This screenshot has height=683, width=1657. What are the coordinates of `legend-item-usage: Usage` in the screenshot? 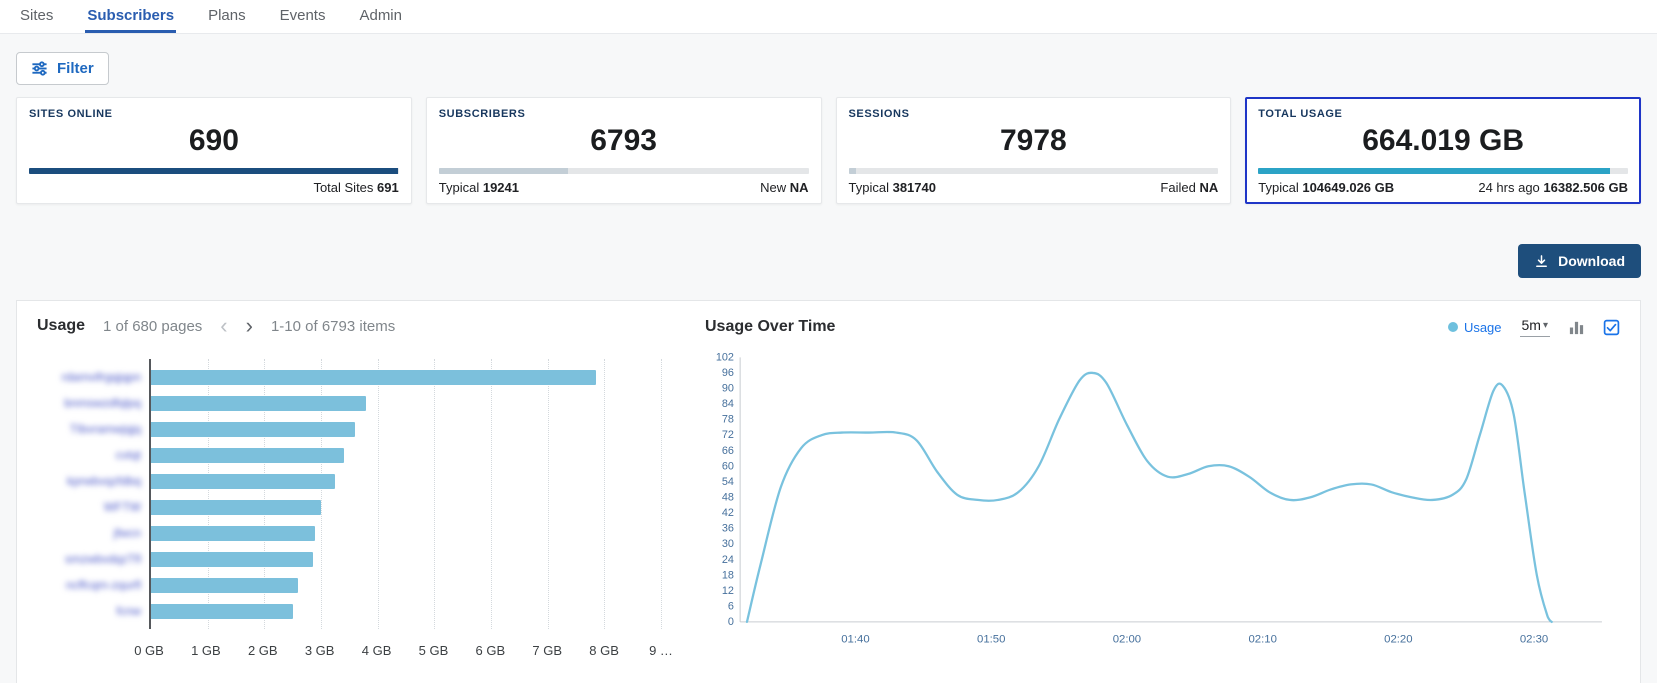 It's located at (1474, 327).